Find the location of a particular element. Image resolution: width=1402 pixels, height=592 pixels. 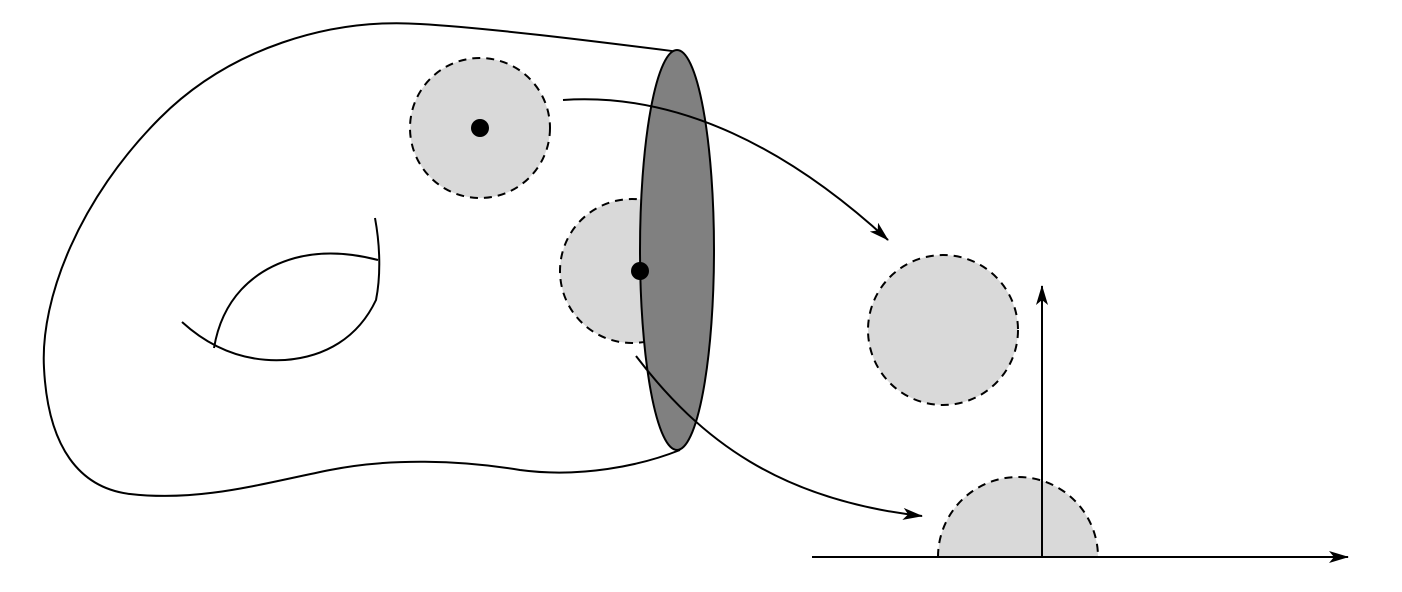

boundary-chart-arrow is located at coordinates (779, 437).